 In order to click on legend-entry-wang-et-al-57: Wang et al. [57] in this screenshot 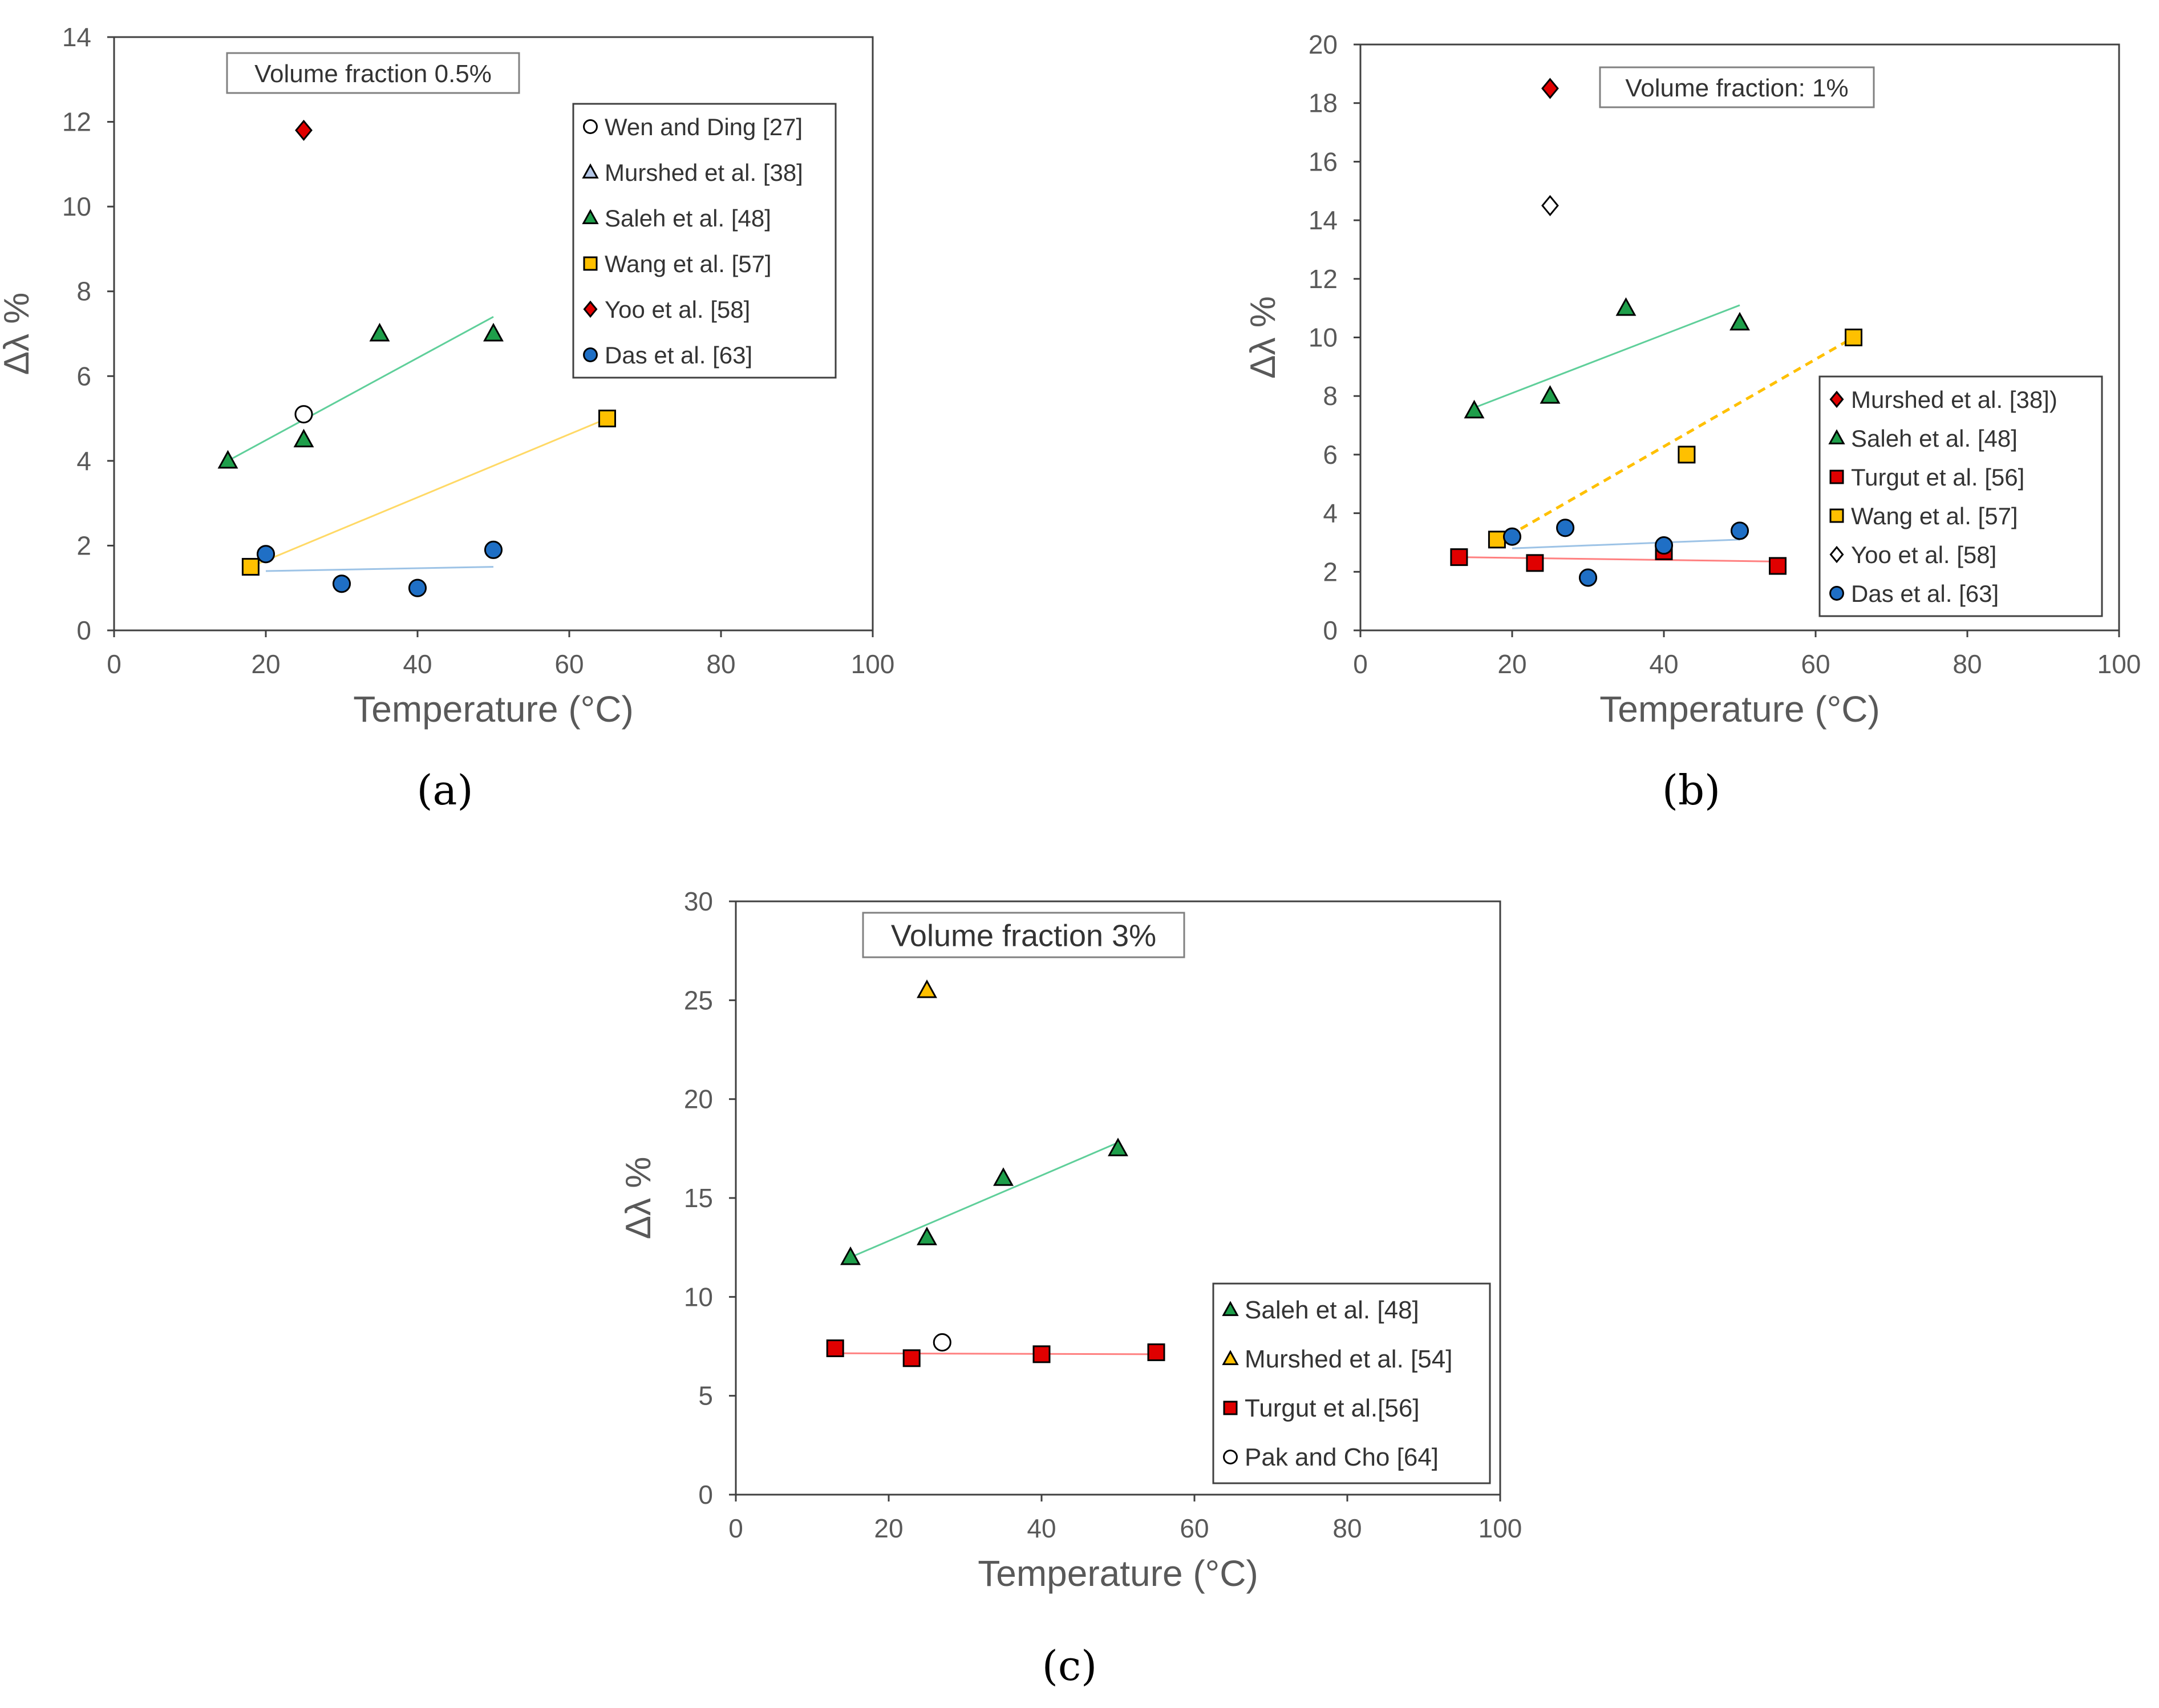, I will do `click(1935, 516)`.